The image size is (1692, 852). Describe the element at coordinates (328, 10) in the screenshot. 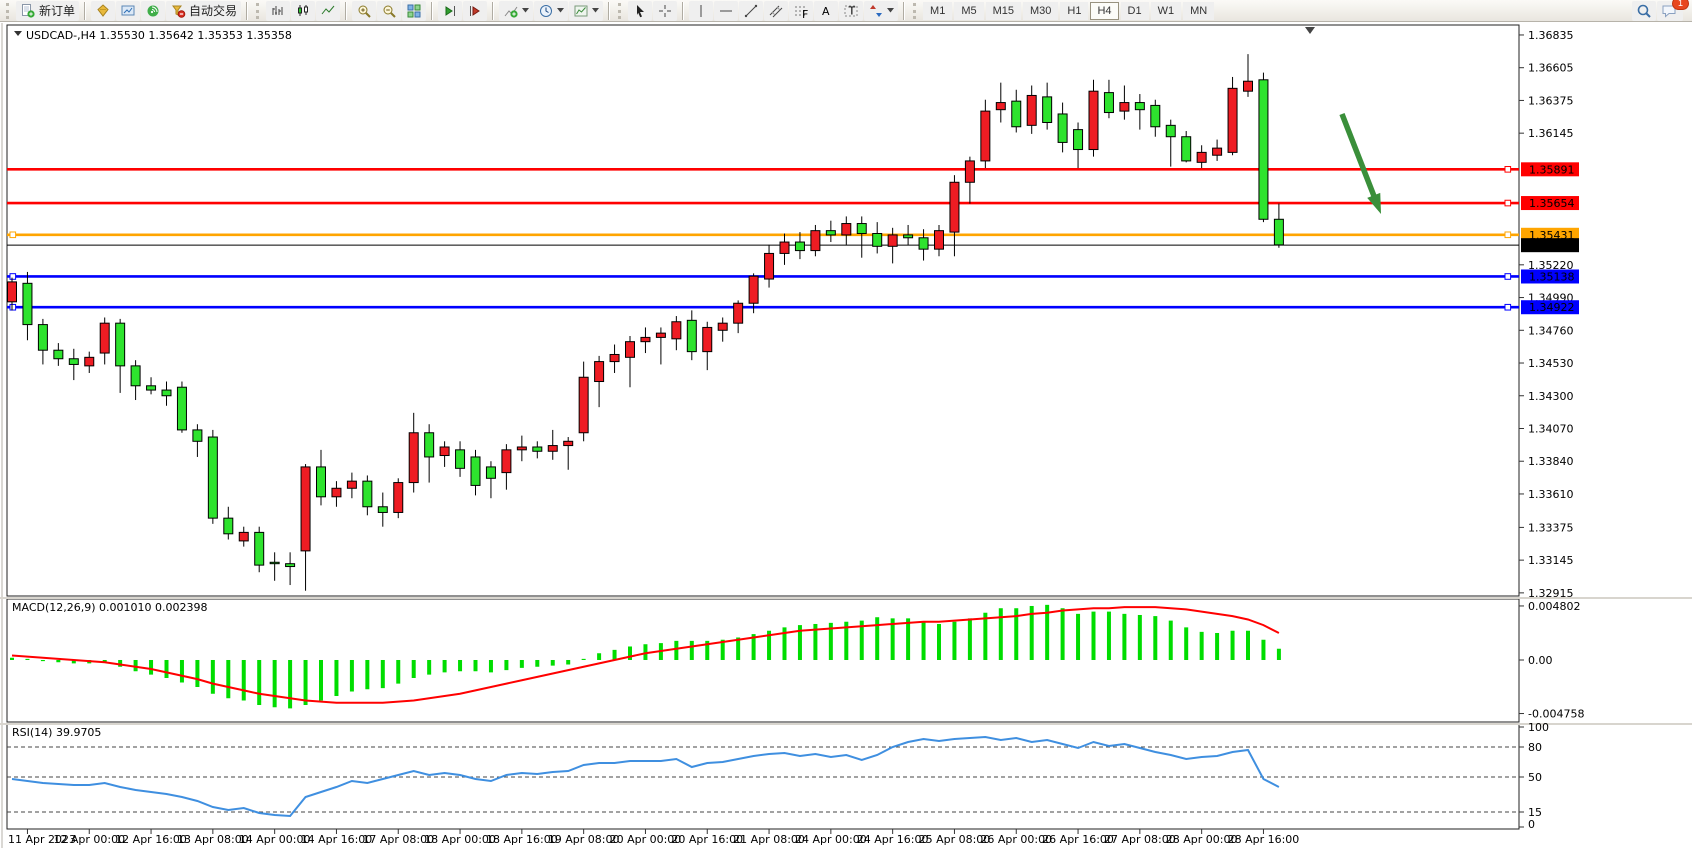

I see `line-chart-button` at that location.